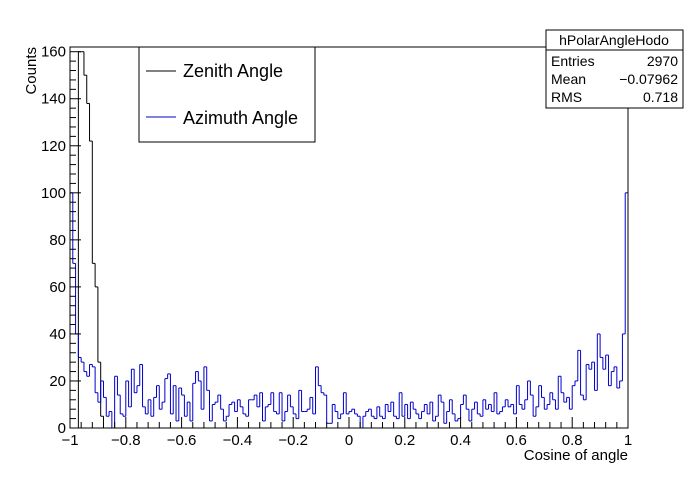 This screenshot has height=481, width=698. What do you see at coordinates (53, 146) in the screenshot?
I see `y-tick-label: 120` at bounding box center [53, 146].